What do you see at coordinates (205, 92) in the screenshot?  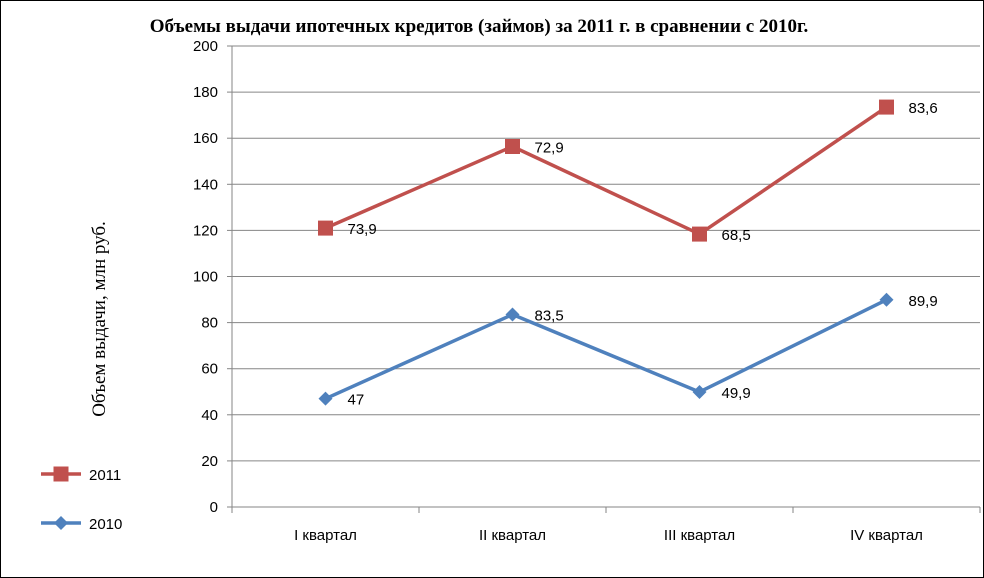 I see `y-tick-label-180: 180` at bounding box center [205, 92].